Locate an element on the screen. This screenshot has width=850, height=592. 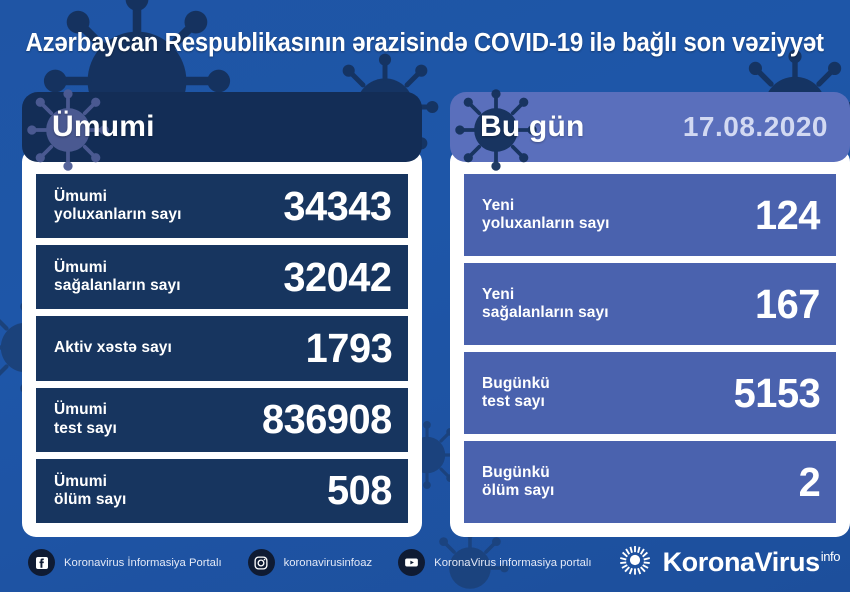
brand-logo: KoronaVirusinfo is located at coordinates (729, 562).